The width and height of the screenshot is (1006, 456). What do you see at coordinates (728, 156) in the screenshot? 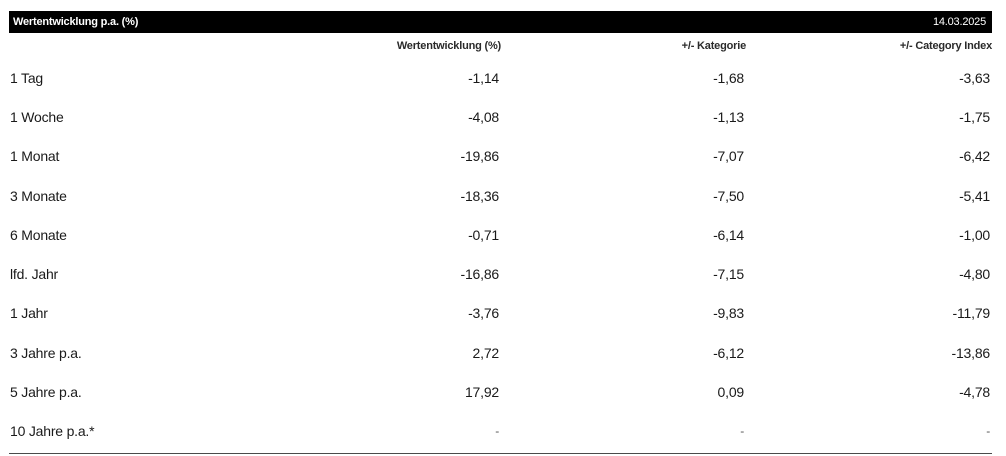
I see `category-diff-value: -7,07` at bounding box center [728, 156].